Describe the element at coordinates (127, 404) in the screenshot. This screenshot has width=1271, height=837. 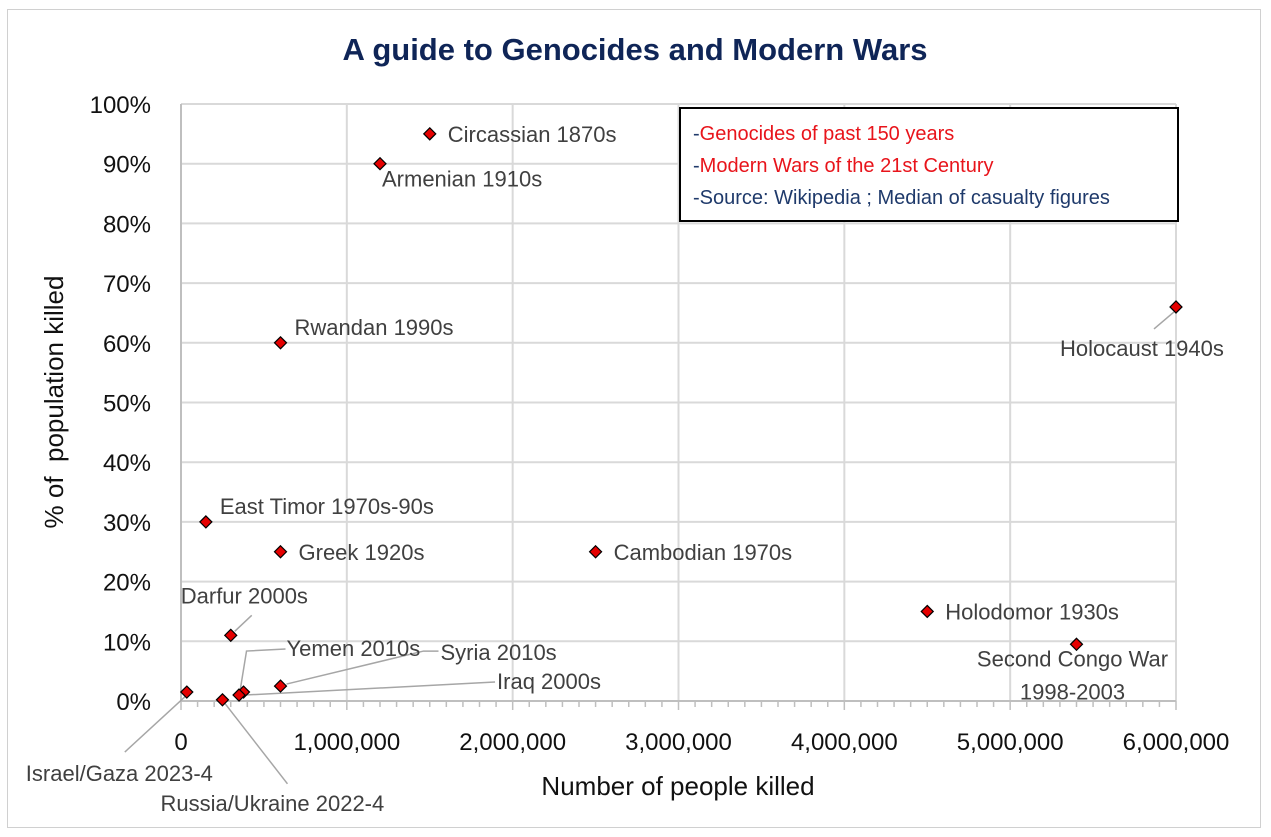
I see `y-tick-label: 50%` at that location.